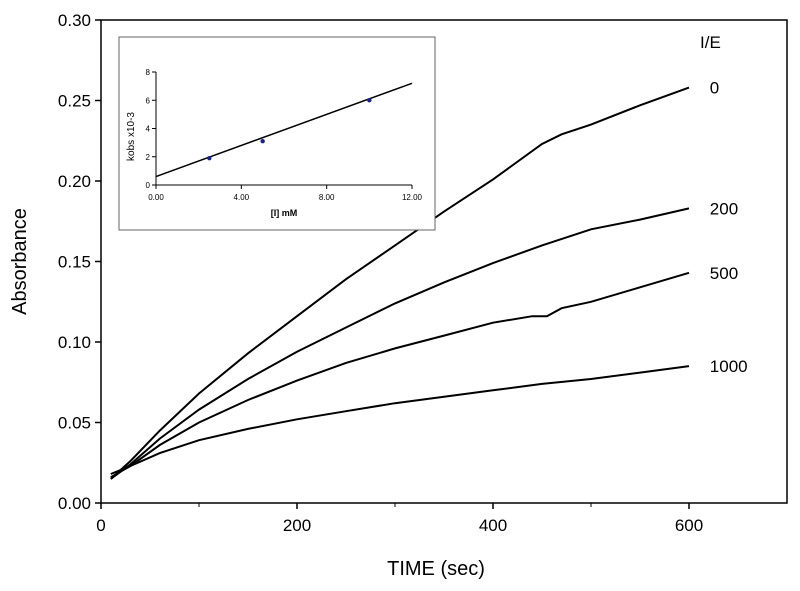 This screenshot has height=591, width=800. What do you see at coordinates (724, 273) in the screenshot?
I see `series-label-500: 500` at bounding box center [724, 273].